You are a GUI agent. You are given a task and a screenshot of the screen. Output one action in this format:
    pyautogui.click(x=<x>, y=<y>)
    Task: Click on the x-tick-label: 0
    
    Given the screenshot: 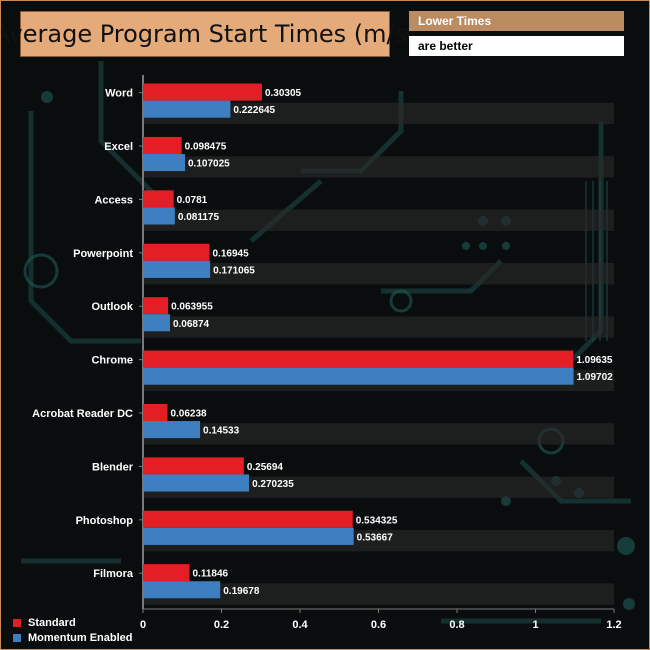 What is the action you would take?
    pyautogui.click(x=143, y=625)
    